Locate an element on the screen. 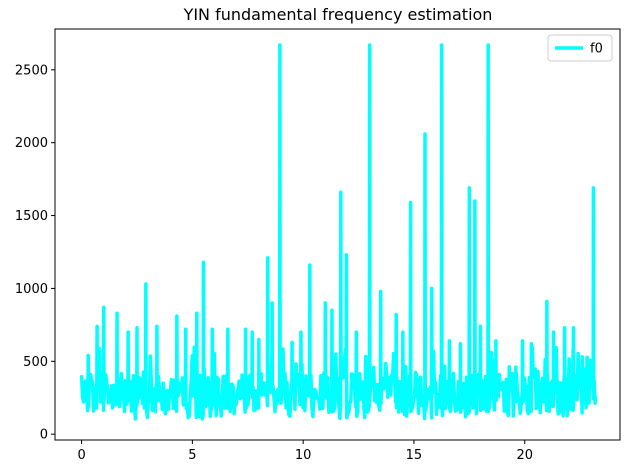 This screenshot has height=474, width=630. x-tick-label: 5 is located at coordinates (192, 455).